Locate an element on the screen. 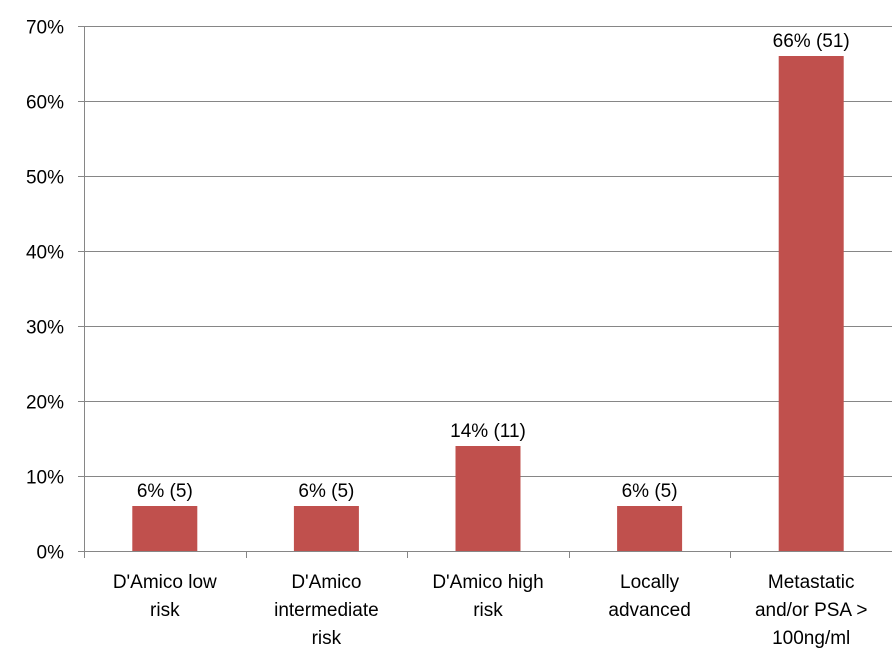 This screenshot has height=652, width=892. x-category-label: D'Amico intermediate risk is located at coordinates (326, 610).